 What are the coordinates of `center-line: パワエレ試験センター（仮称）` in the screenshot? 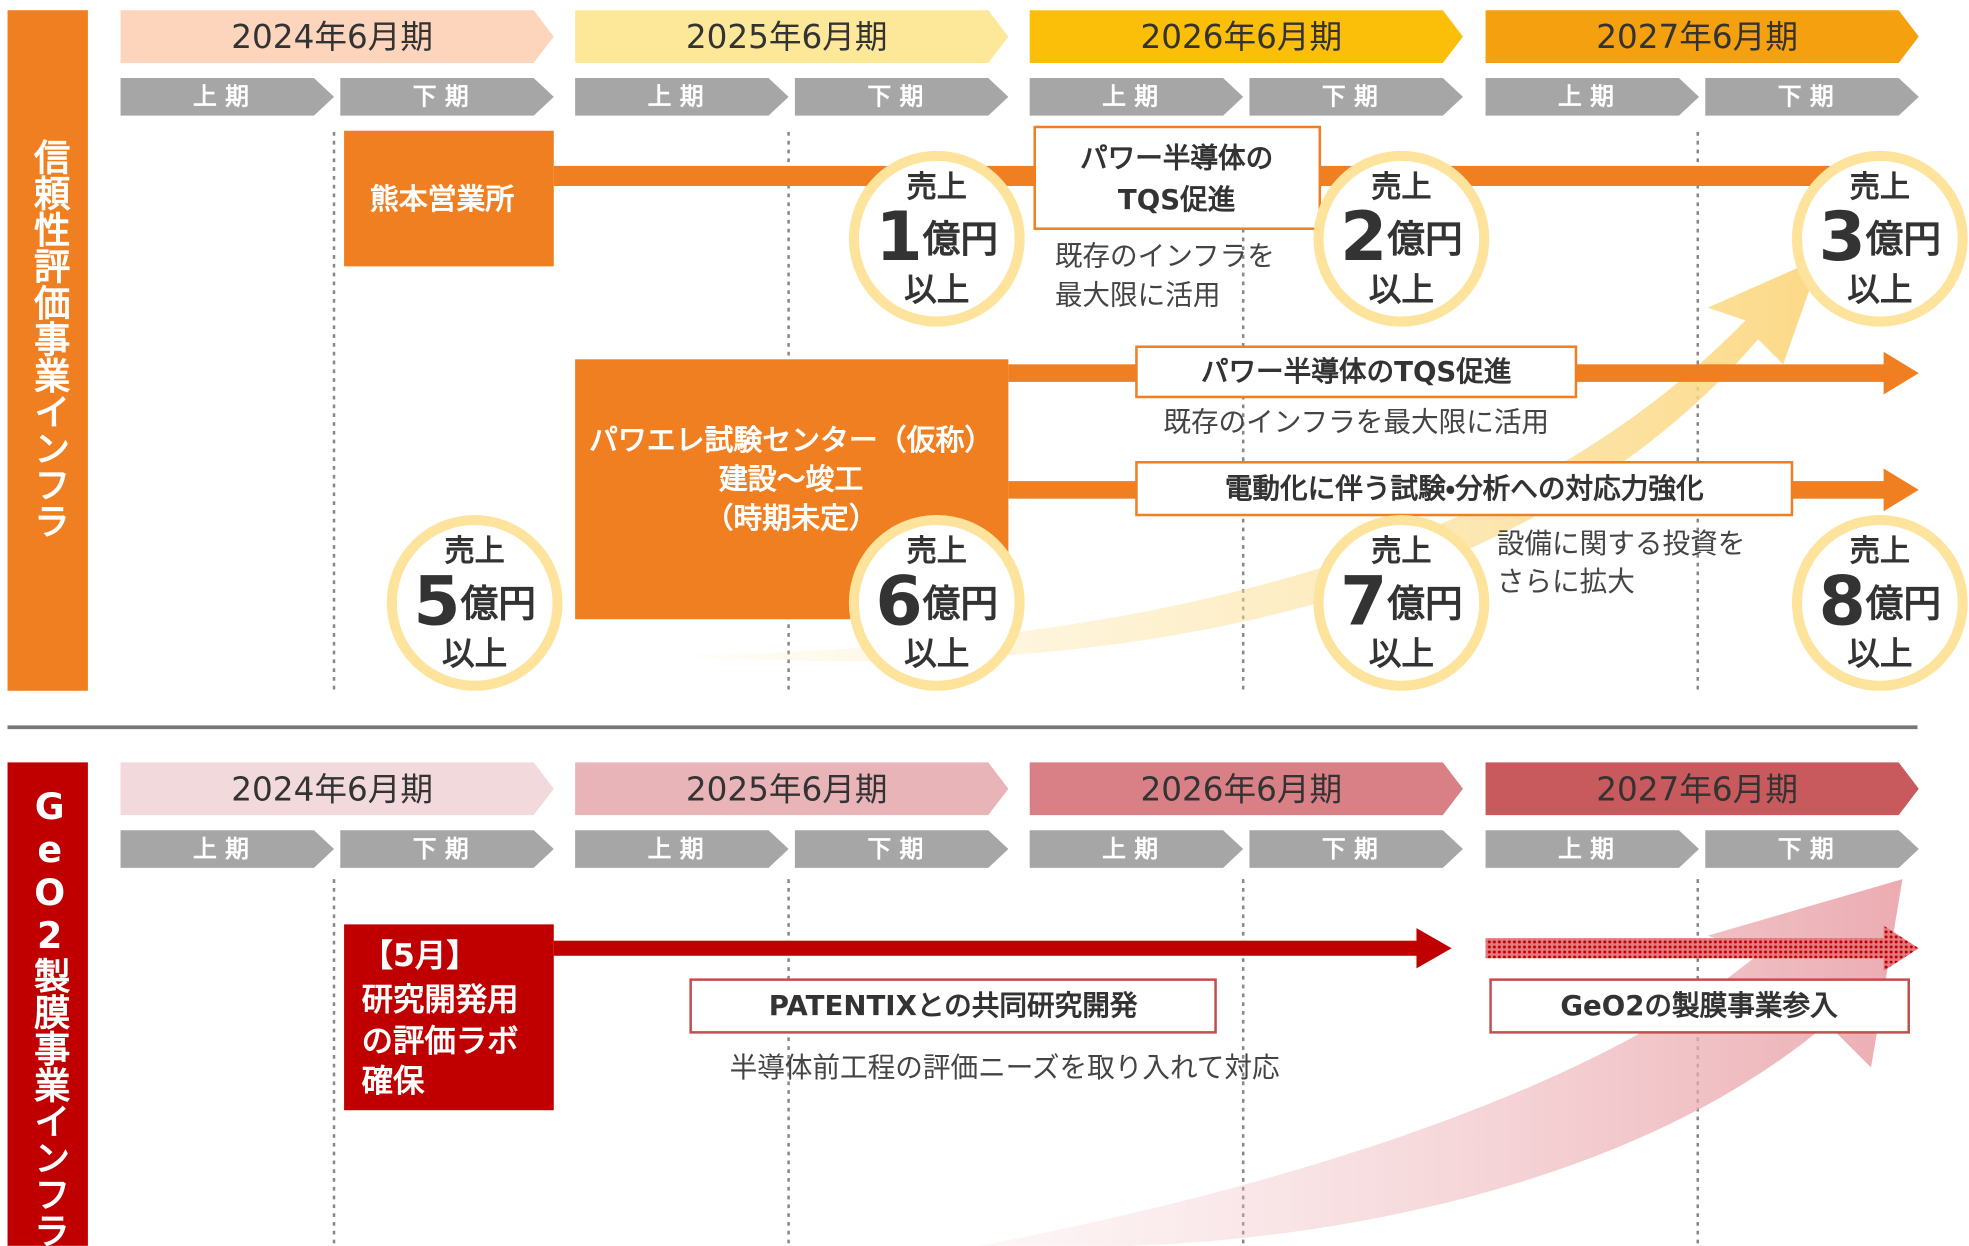 It's located at (791, 440).